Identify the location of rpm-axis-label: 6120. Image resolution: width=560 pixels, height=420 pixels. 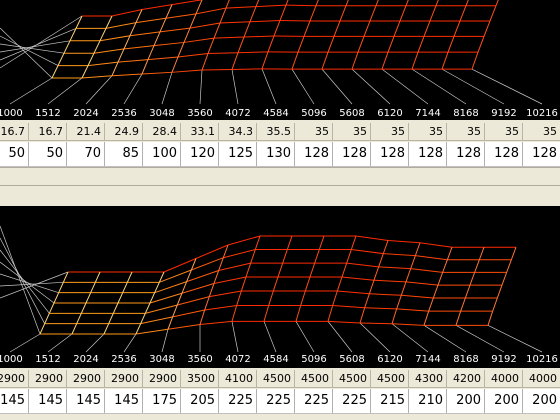
(390, 359).